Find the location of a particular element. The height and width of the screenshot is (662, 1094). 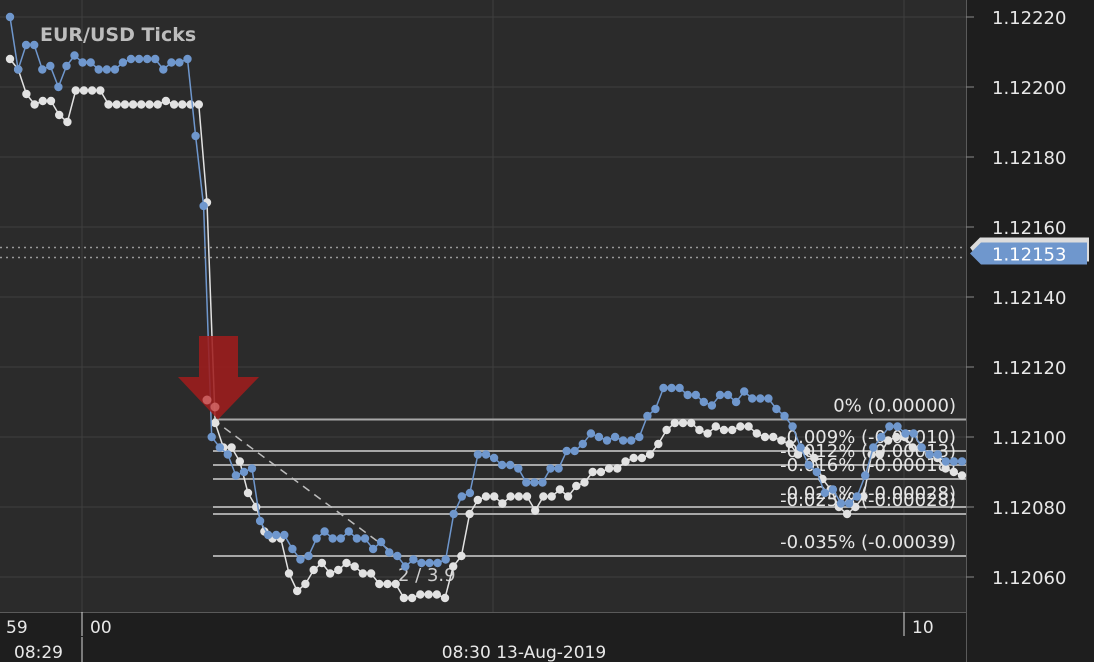

price-tick-label: 1.12080 is located at coordinates (1029, 508).